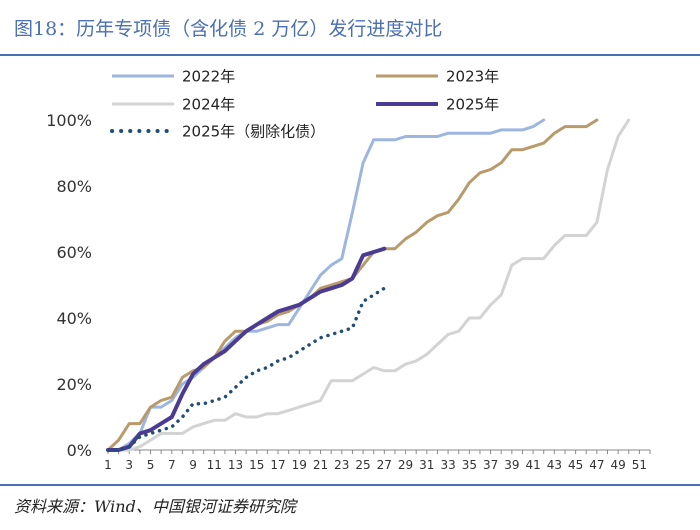 Image resolution: width=700 pixels, height=530 pixels. What do you see at coordinates (575, 465) in the screenshot?
I see `x-tick-label: 45` at bounding box center [575, 465].